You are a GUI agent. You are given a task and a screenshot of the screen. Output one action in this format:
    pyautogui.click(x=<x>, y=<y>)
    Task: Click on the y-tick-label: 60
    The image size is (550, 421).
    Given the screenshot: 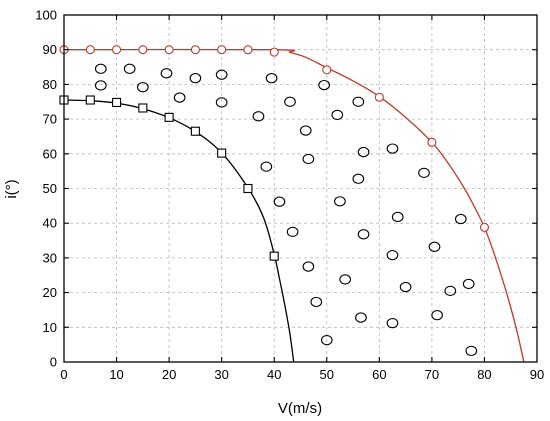 What is the action you would take?
    pyautogui.click(x=50, y=153)
    